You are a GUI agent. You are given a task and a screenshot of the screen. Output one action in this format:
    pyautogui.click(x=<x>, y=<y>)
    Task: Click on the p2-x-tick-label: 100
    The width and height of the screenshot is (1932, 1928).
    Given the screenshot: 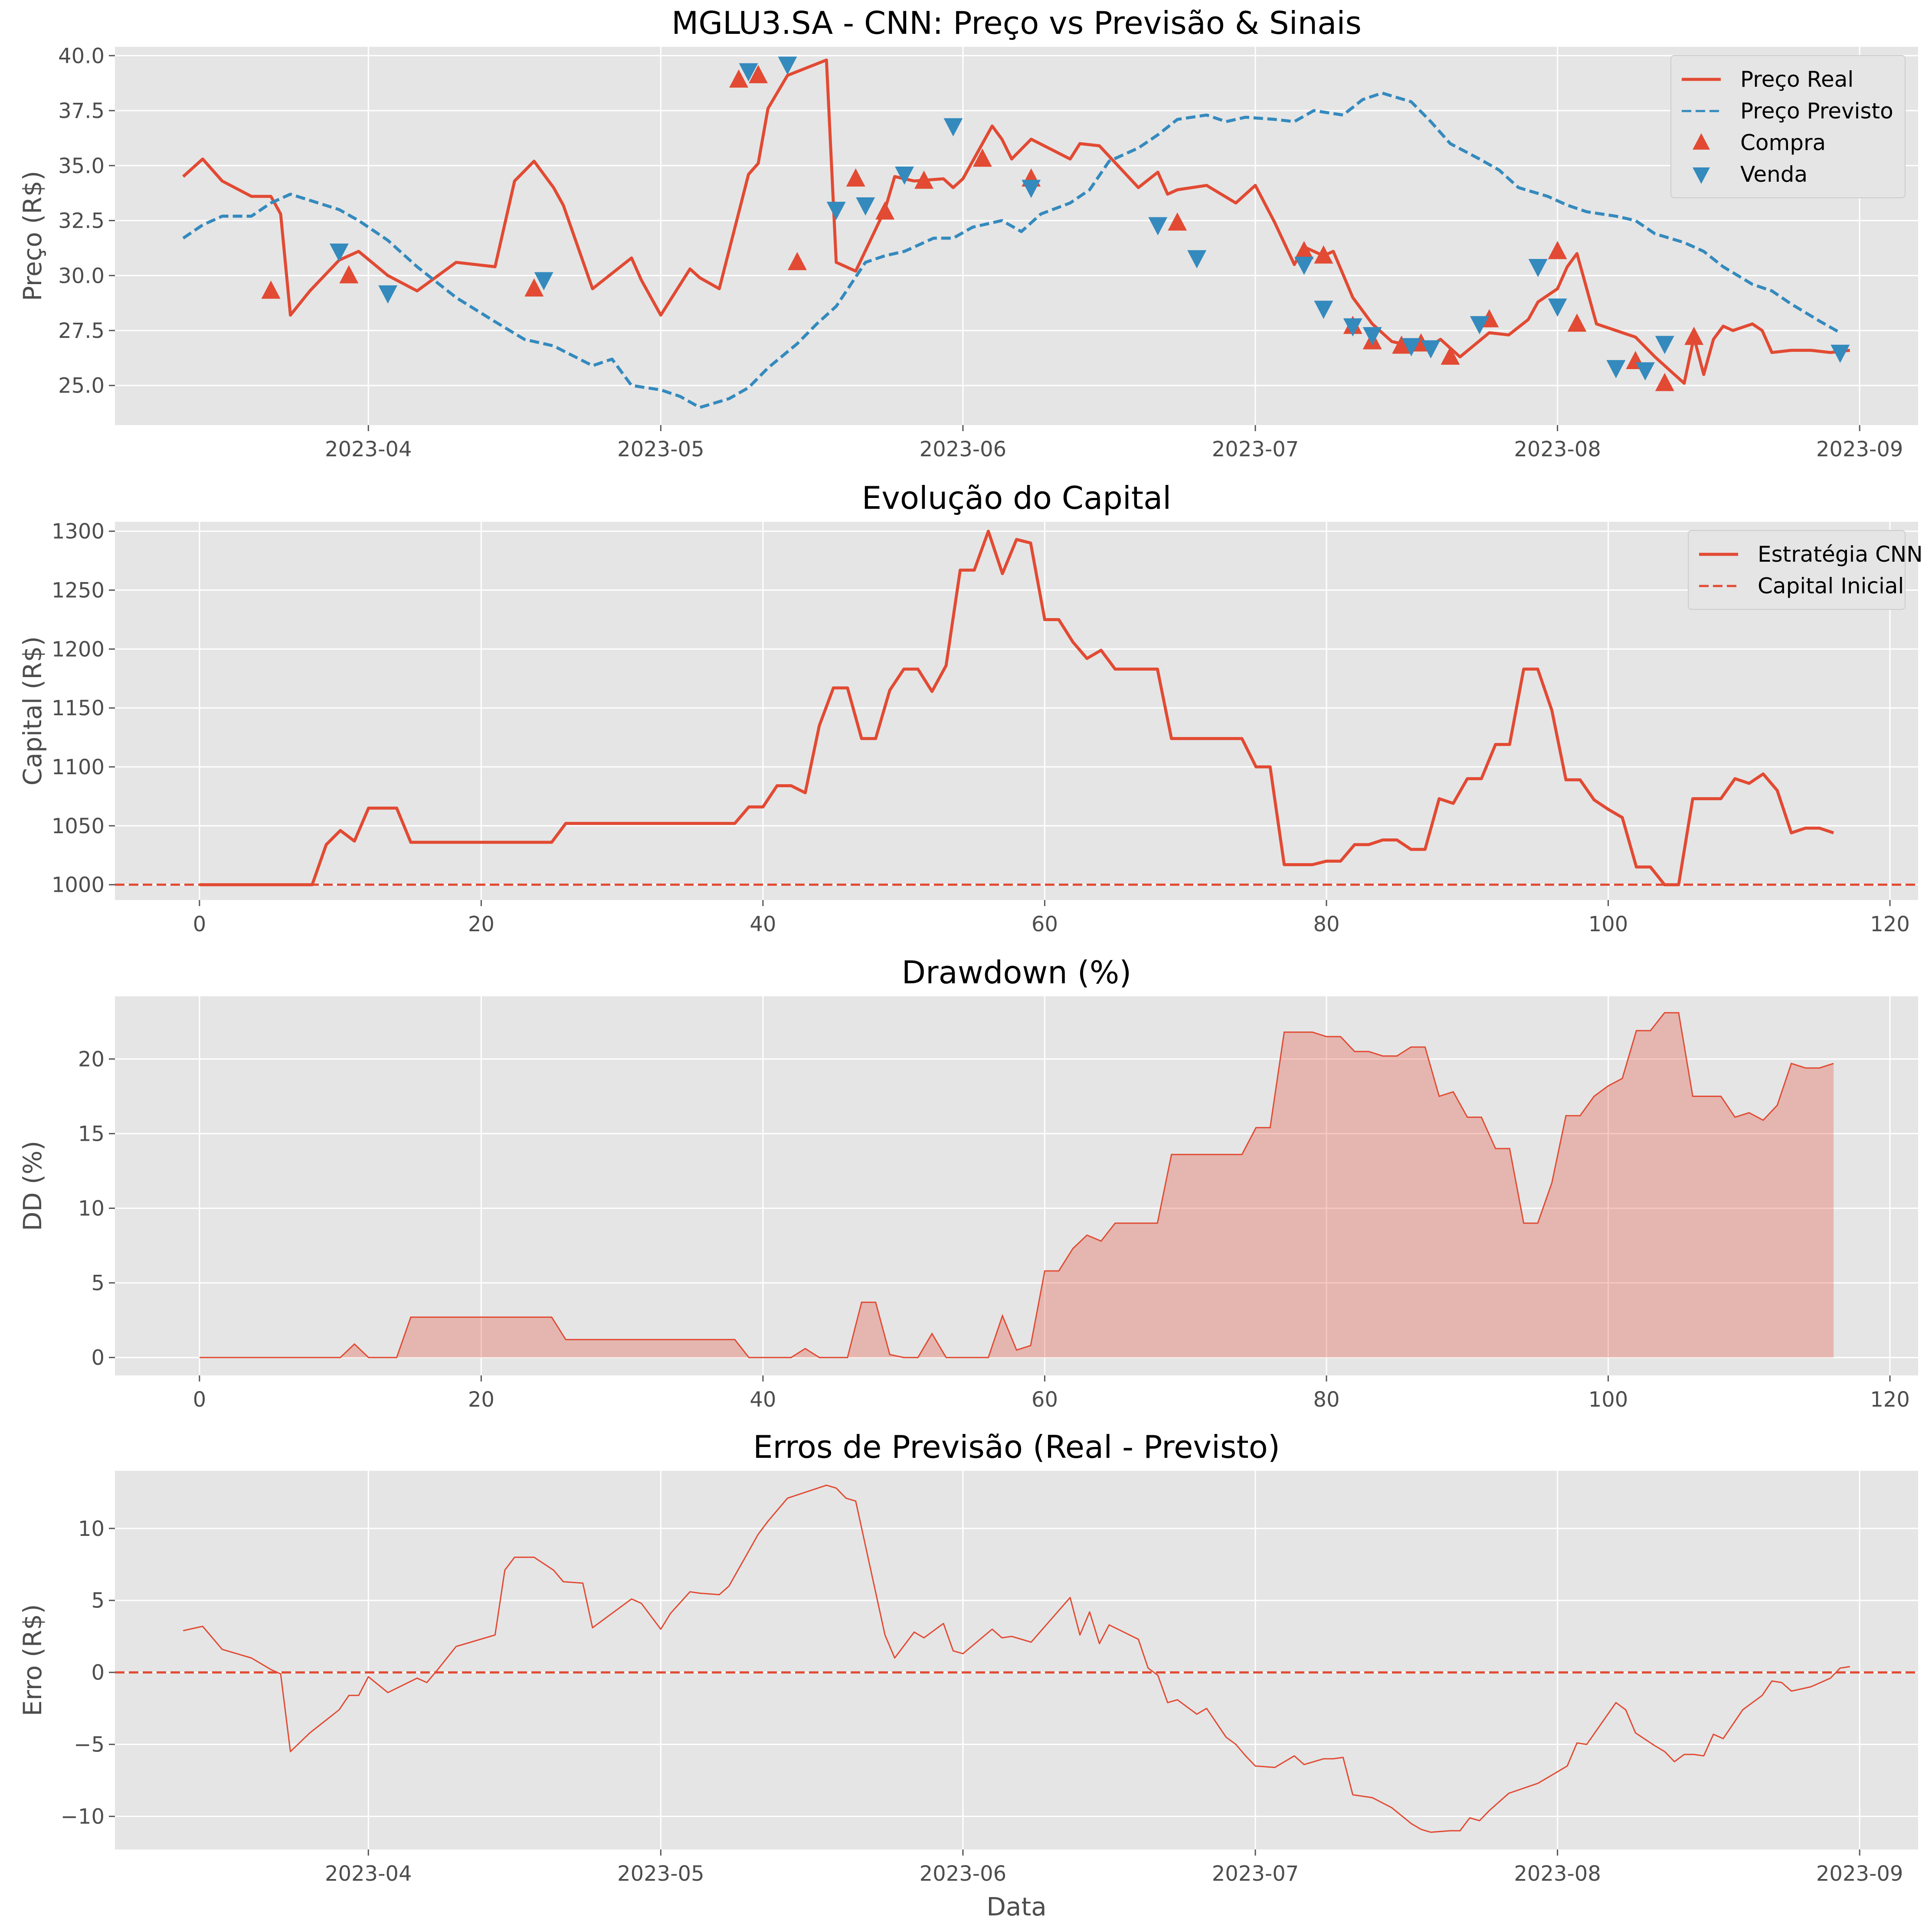 What is the action you would take?
    pyautogui.click(x=1608, y=924)
    